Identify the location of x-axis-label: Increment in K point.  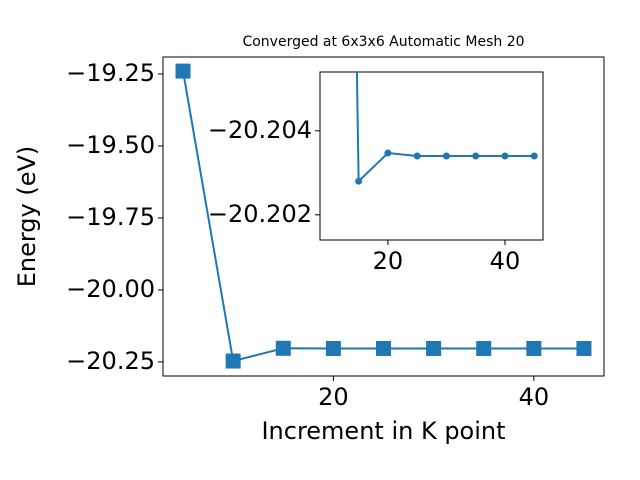
(383, 431).